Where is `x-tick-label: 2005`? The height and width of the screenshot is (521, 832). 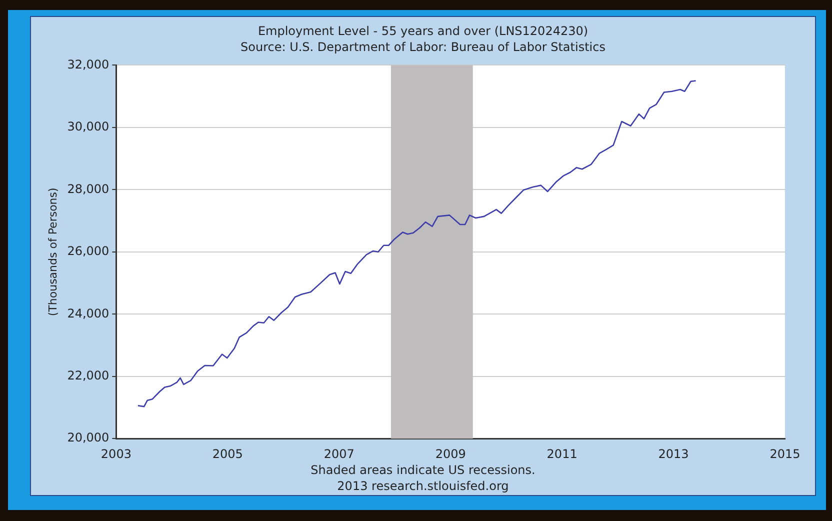 x-tick-label: 2005 is located at coordinates (227, 453).